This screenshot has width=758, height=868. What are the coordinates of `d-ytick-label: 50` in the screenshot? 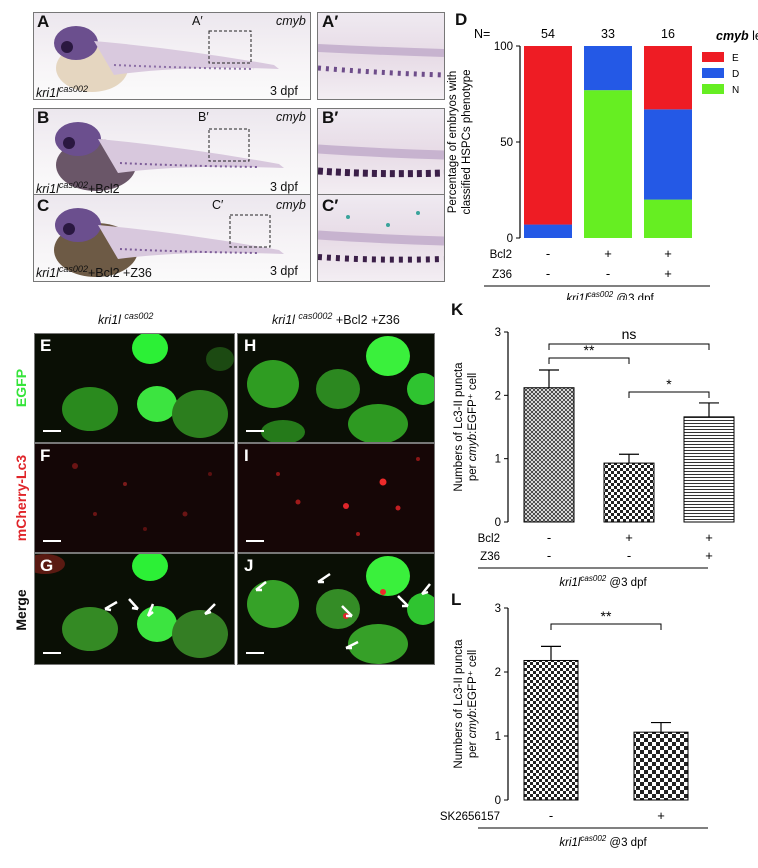 It's located at (506, 143).